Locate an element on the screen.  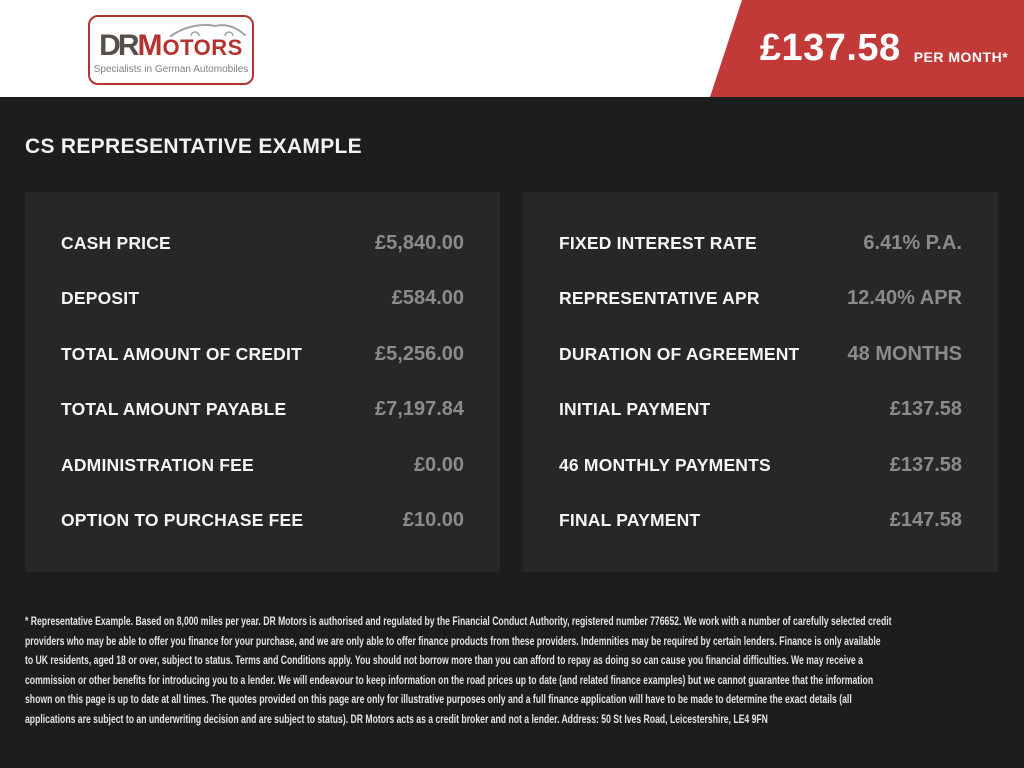
finance-row-monthly-payments: 46 MONTHLY PAYMENTS £137.58 is located at coordinates (760, 465).